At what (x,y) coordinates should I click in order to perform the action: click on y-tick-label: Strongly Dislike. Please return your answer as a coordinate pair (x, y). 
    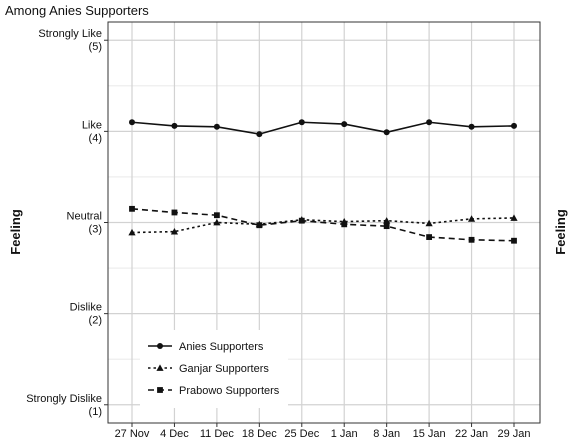
    Looking at the image, I should click on (64, 399).